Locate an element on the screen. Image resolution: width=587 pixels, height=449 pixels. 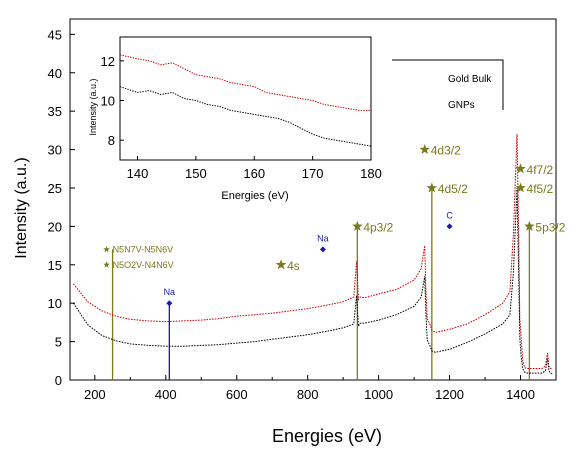
inset-plot-border is located at coordinates (245, 98).